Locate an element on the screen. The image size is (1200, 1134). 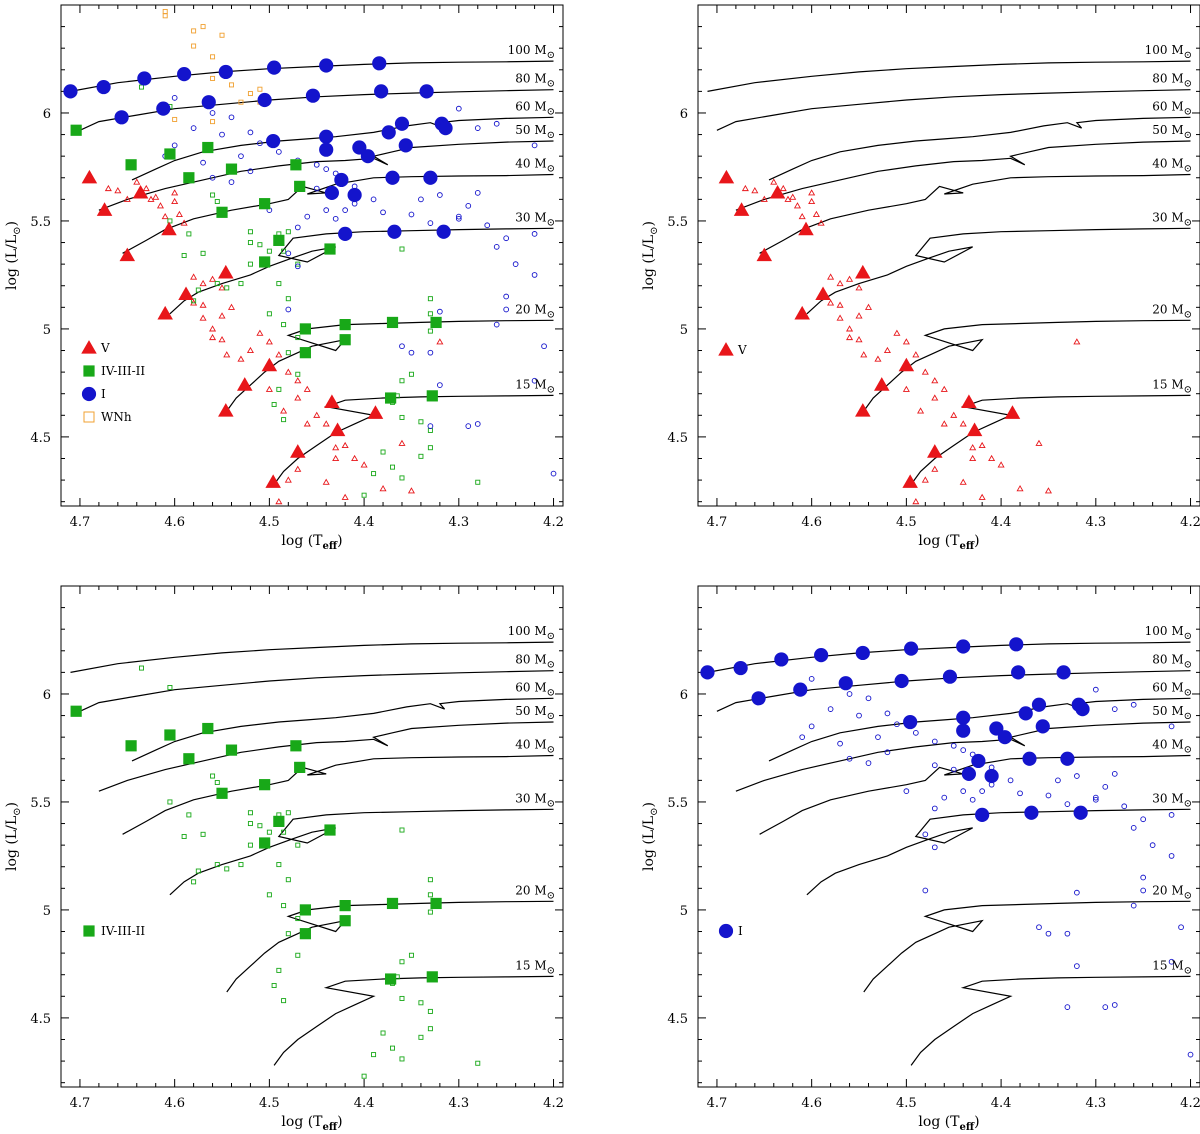
track-label-30: 30 M⊙ is located at coordinates (535, 219).